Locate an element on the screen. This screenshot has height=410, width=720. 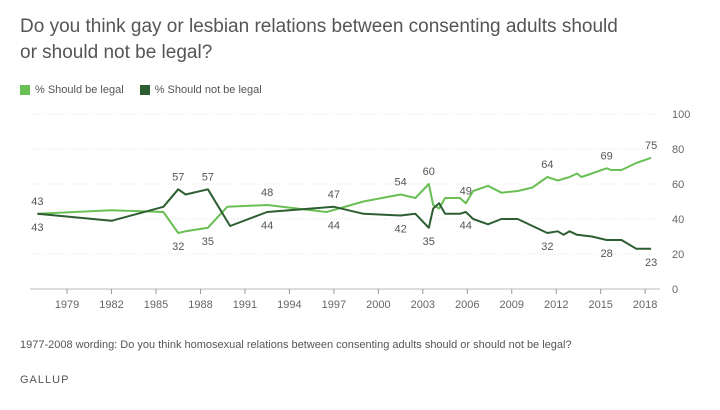
legend: % Should be legal % Should not be legal is located at coordinates (141, 90).